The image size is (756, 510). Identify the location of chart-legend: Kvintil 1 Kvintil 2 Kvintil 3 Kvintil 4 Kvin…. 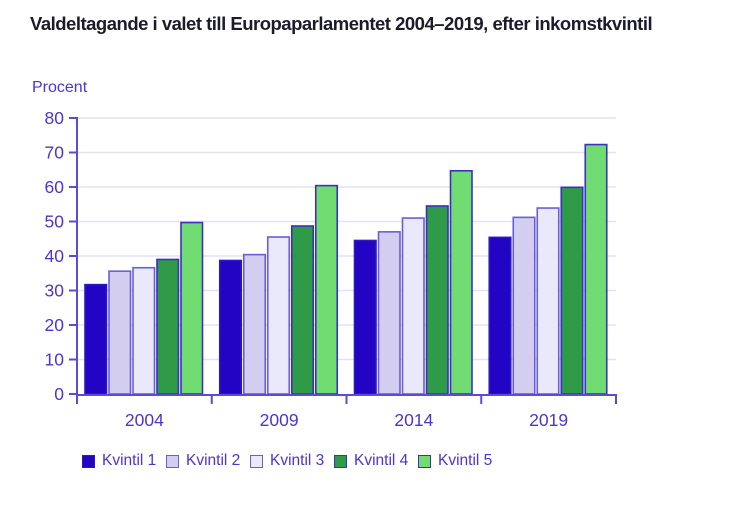
(287, 461).